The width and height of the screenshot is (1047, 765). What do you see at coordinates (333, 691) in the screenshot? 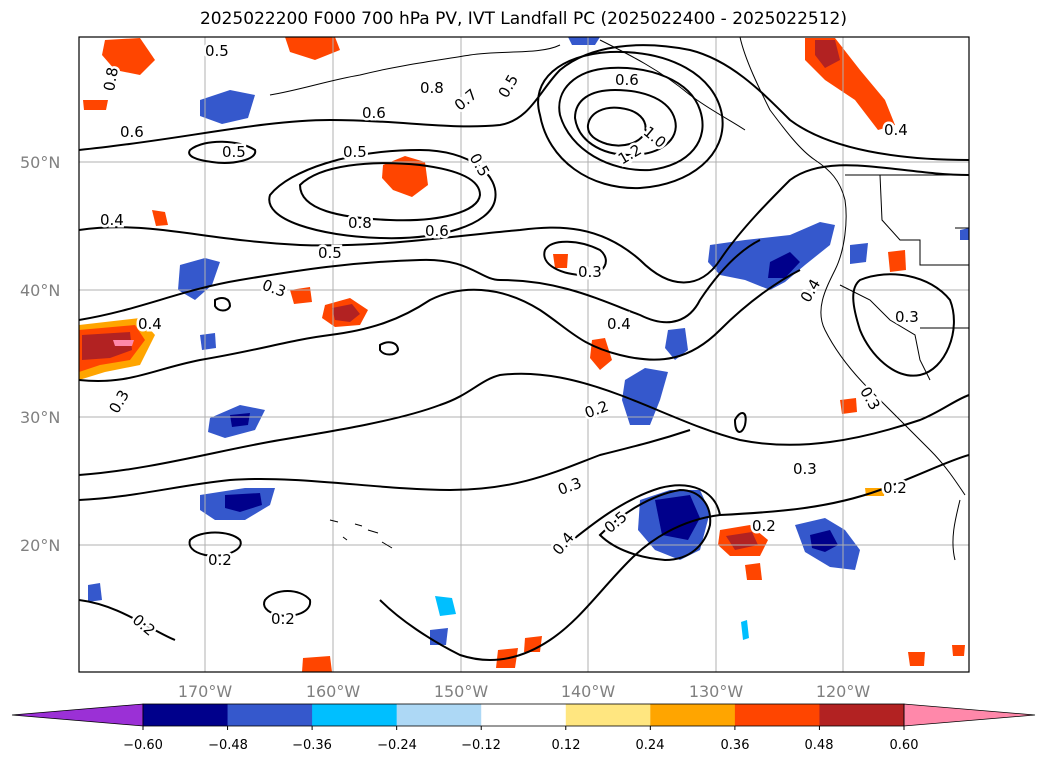
I see `lon-label: 160°W` at bounding box center [333, 691].